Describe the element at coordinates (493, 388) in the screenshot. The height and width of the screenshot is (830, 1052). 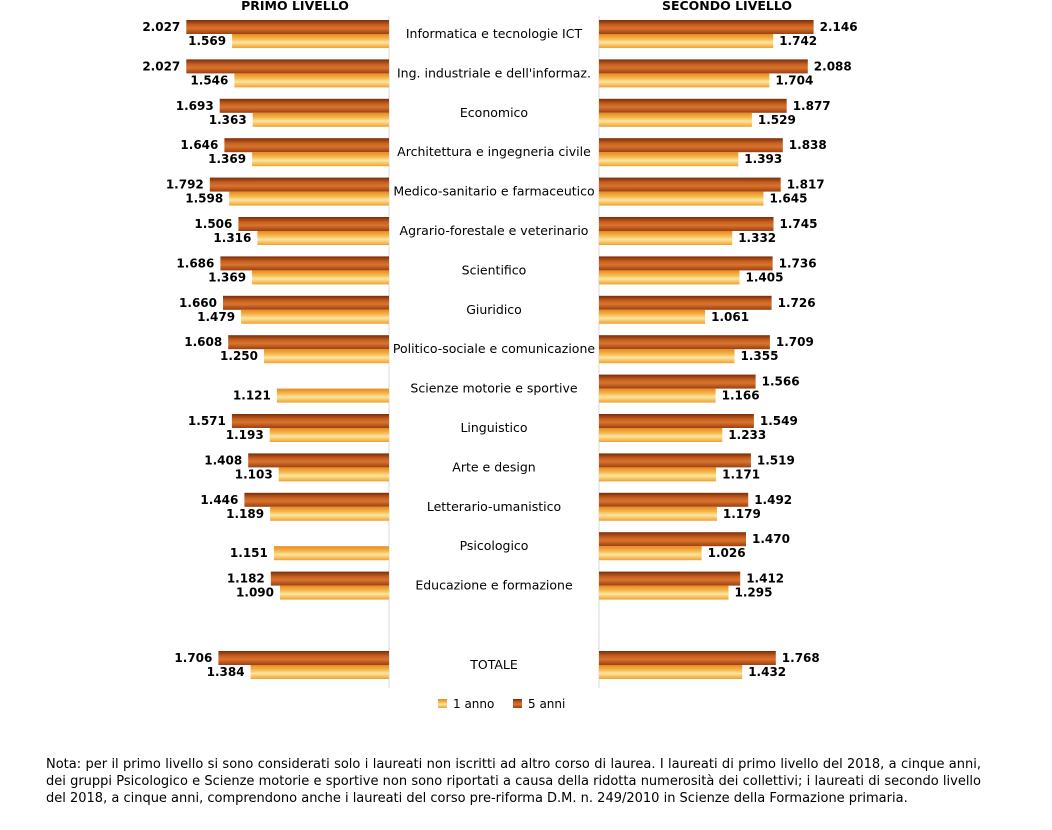
I see `category-label-scienze-motorie-e-sportive: Scienze motorie e sportive` at that location.